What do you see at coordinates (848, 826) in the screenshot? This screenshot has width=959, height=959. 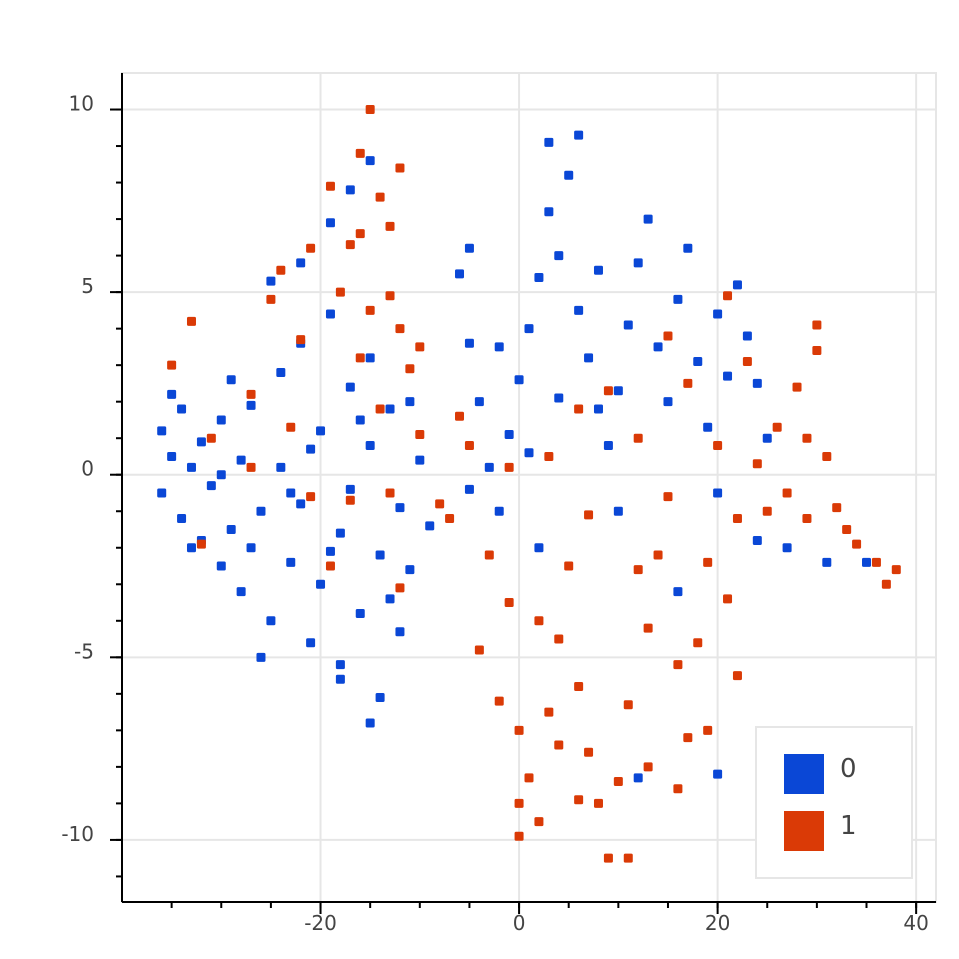 I see `legend-label-1: 1` at bounding box center [848, 826].